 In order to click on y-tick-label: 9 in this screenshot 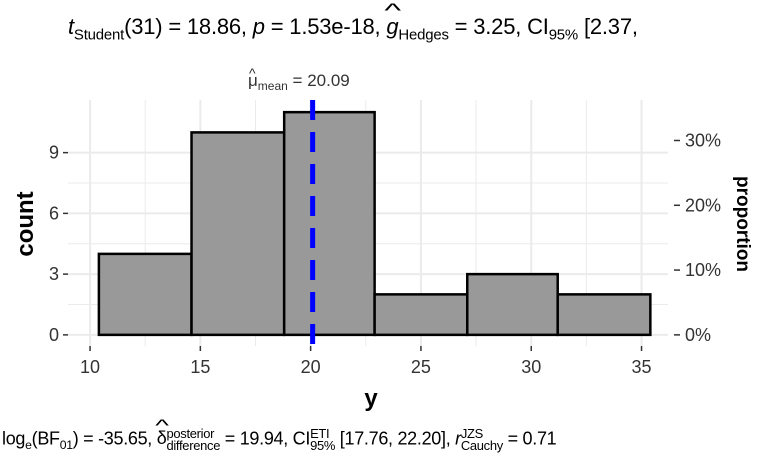, I will do `click(54, 153)`.